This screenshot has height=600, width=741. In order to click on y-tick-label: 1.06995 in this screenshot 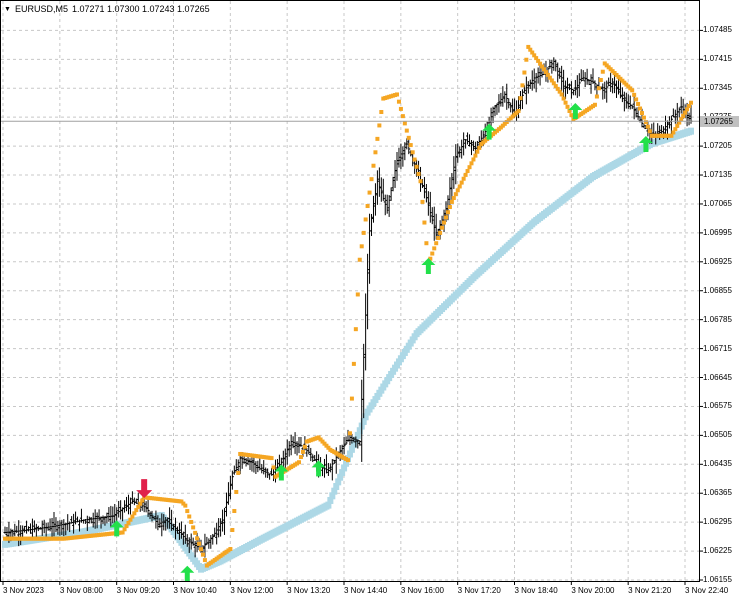, I will do `click(717, 232)`.